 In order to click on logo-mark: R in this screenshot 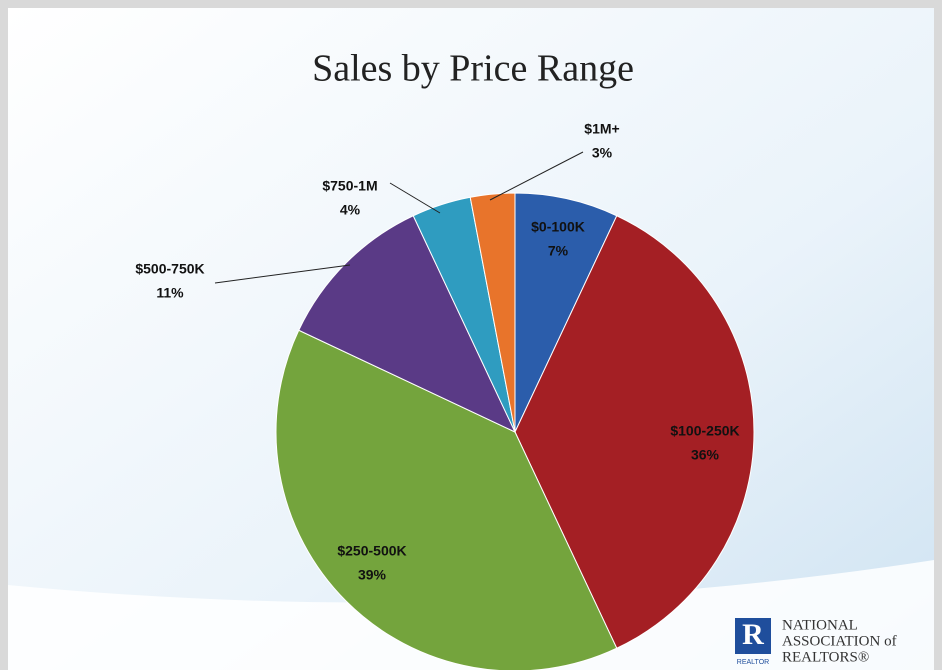, I will do `click(753, 634)`.